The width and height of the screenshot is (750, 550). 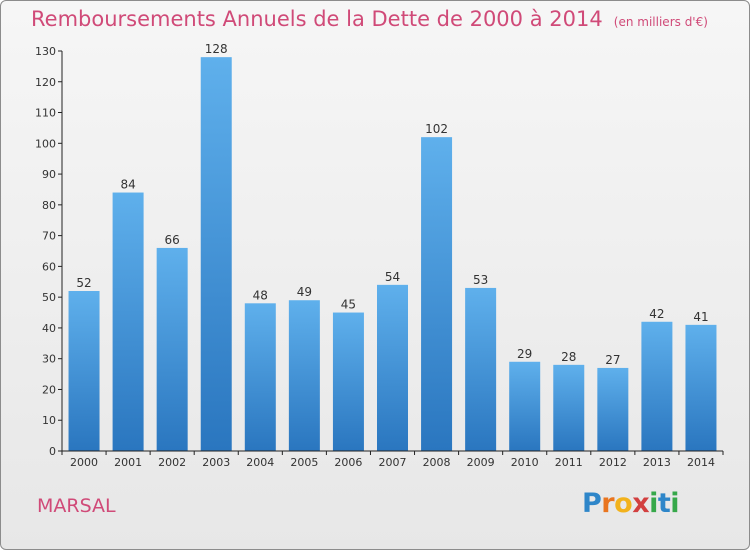 What do you see at coordinates (216, 49) in the screenshot?
I see `bar-value-label: 128` at bounding box center [216, 49].